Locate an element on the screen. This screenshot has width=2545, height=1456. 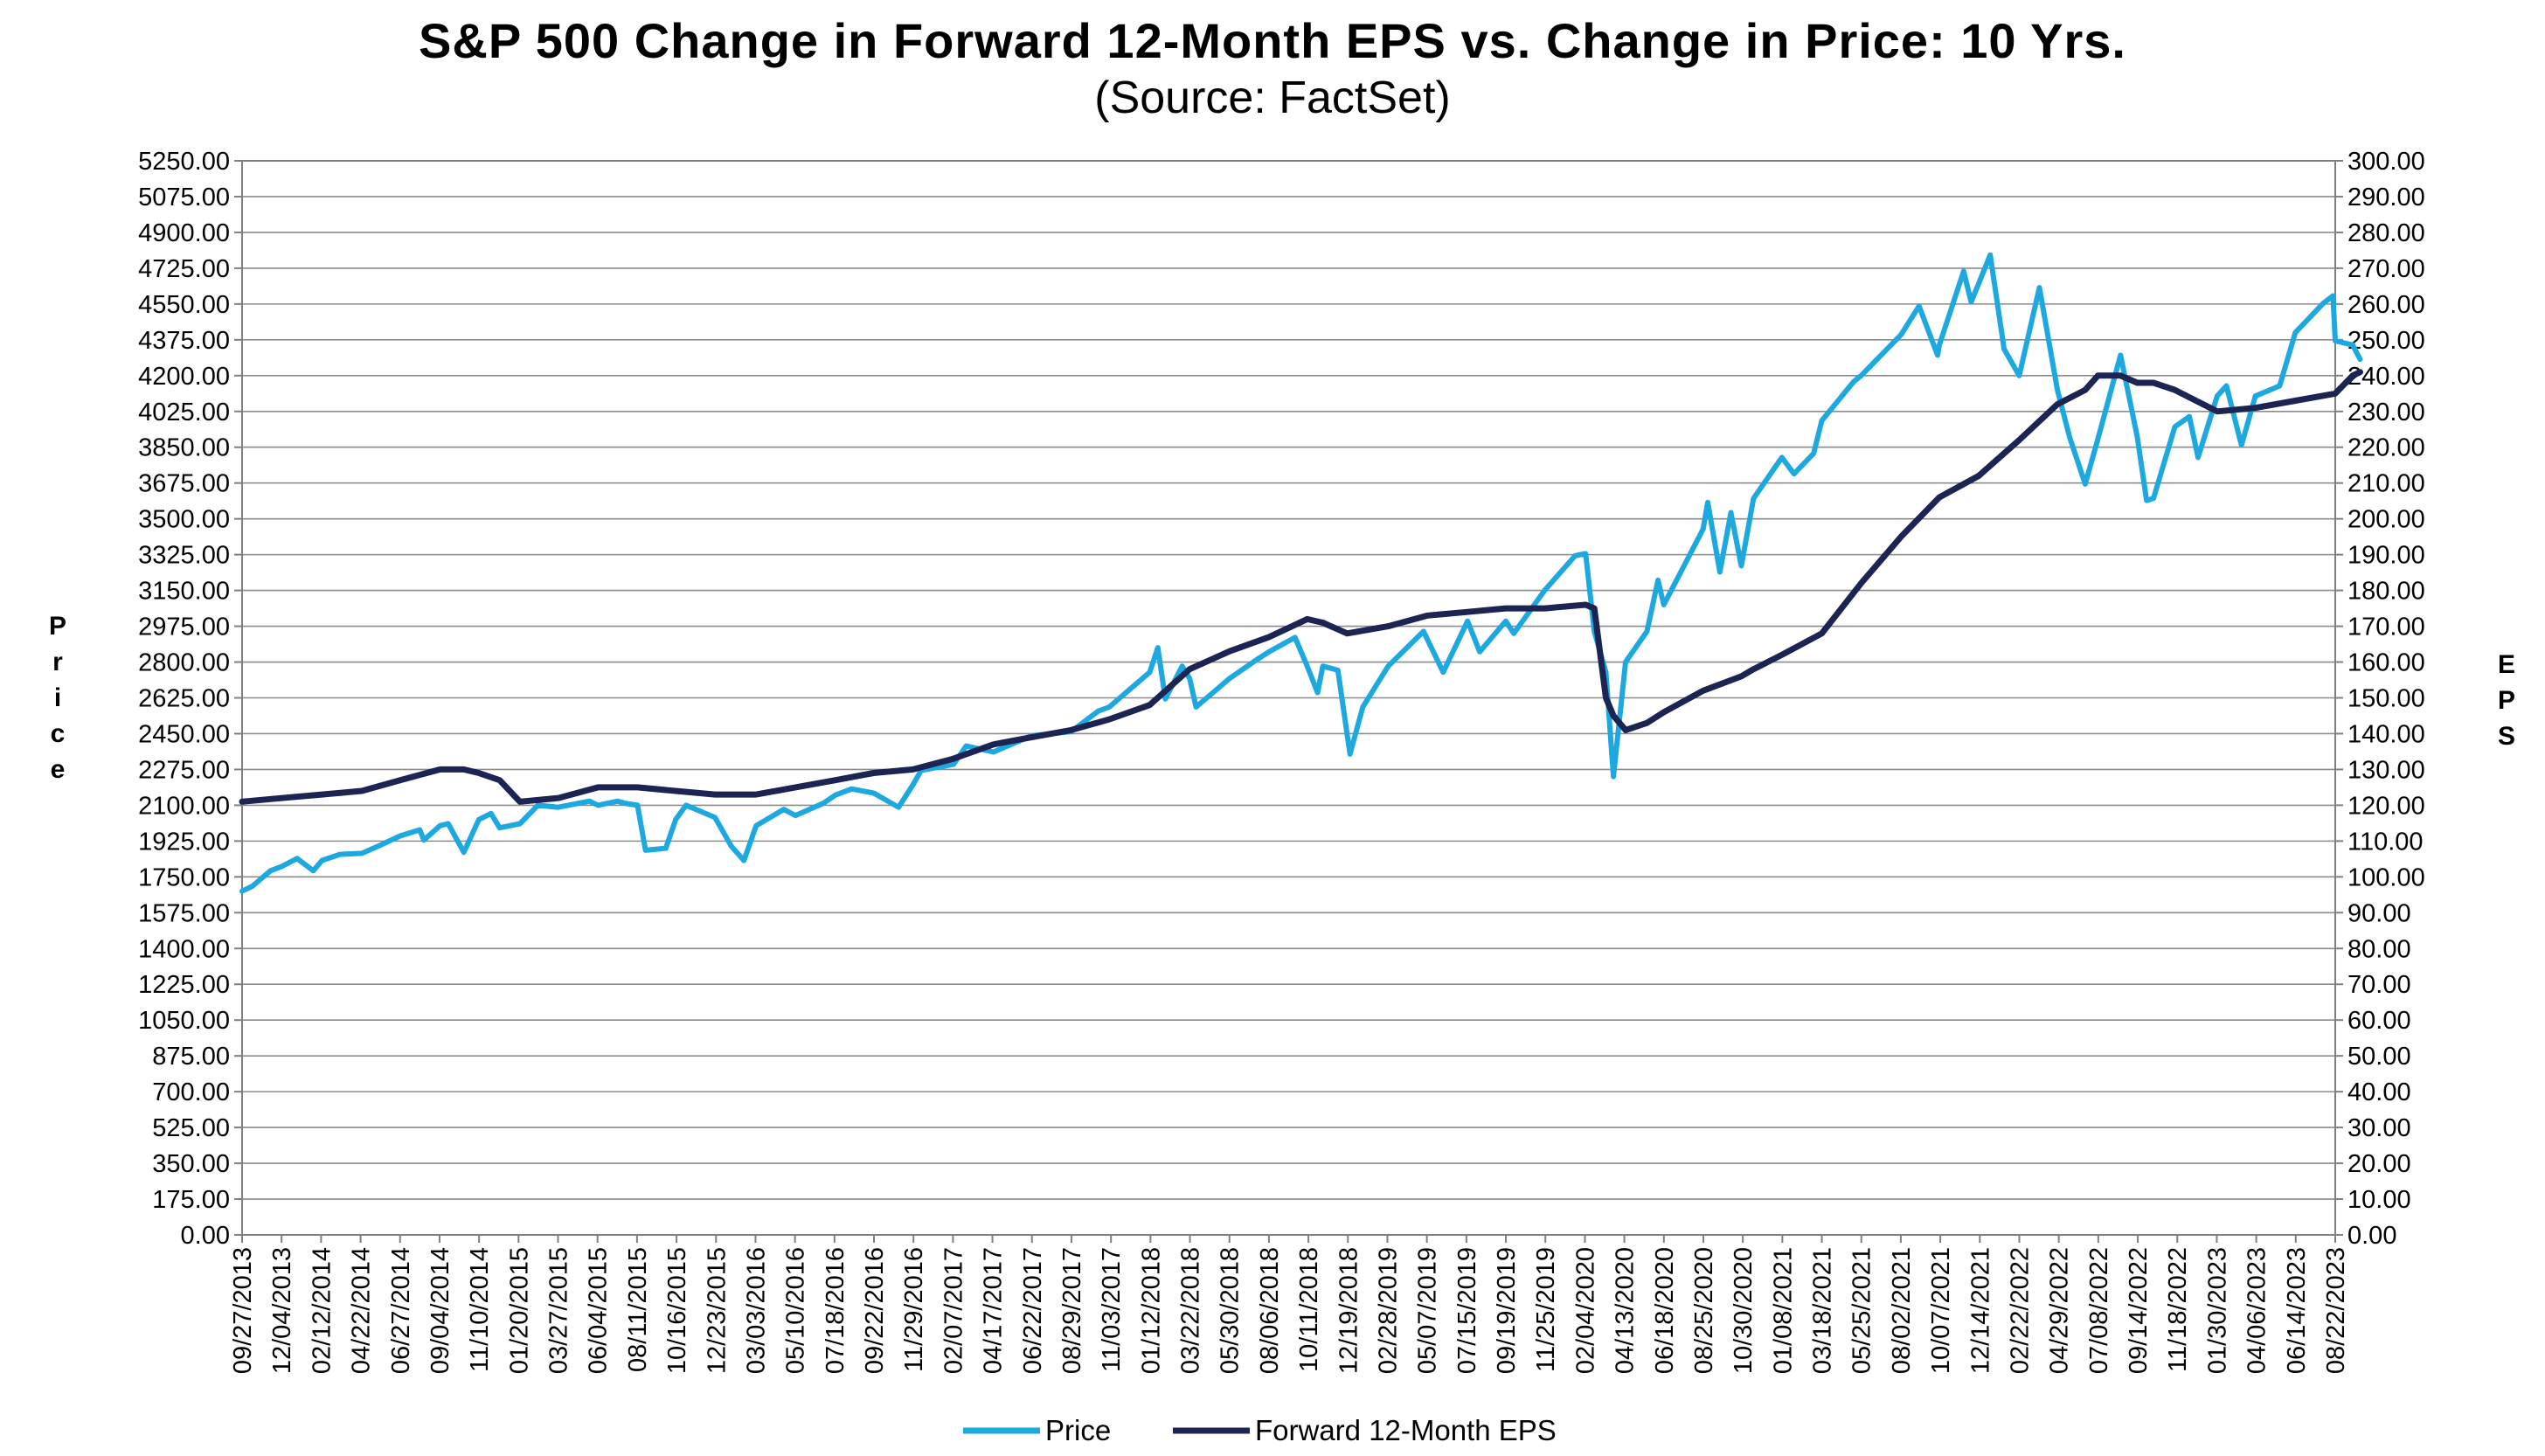
x-tick-label: 10/11/2018 is located at coordinates (1309, 1309).